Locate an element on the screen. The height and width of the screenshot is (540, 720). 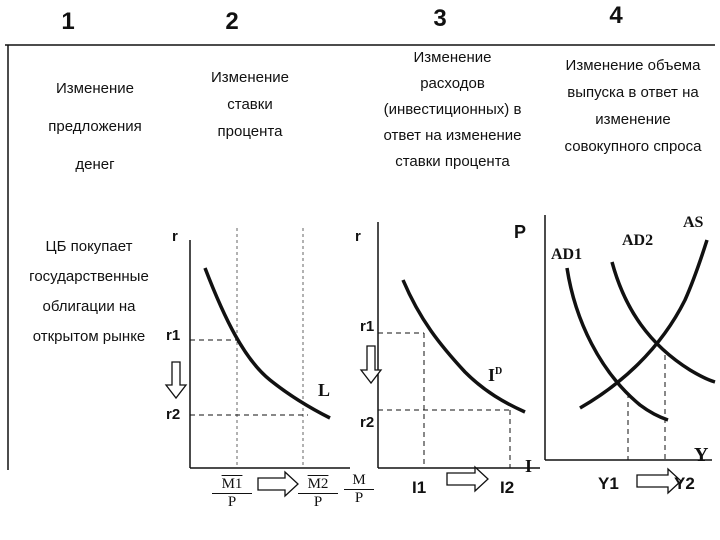
invest-axis-i-label: I is located at coordinates (529, 466).